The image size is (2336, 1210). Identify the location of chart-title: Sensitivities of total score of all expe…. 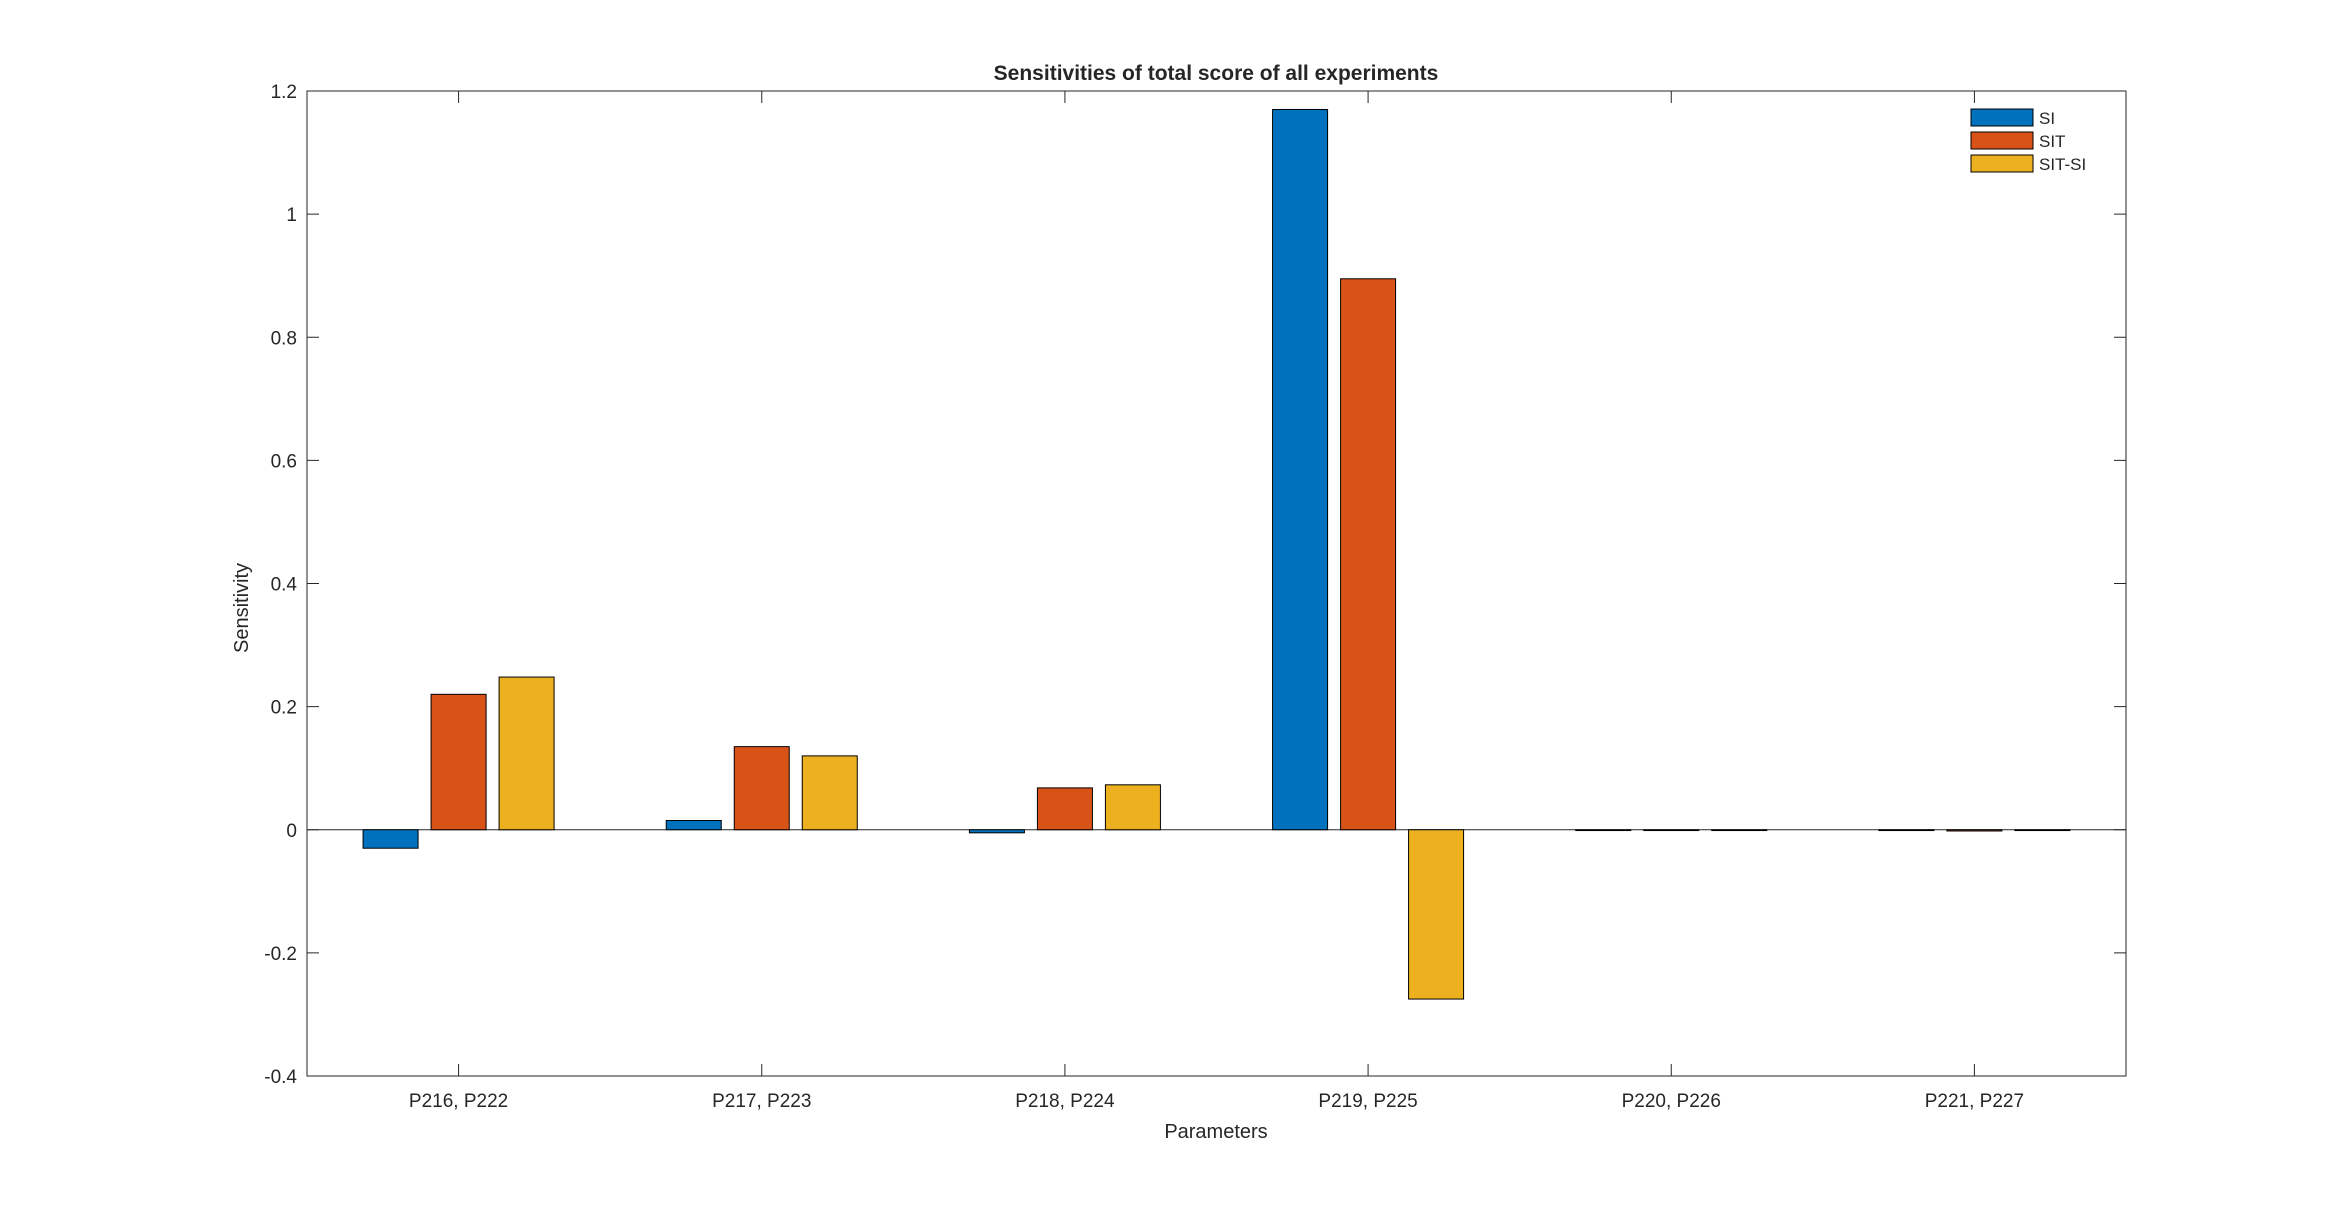
(1216, 73).